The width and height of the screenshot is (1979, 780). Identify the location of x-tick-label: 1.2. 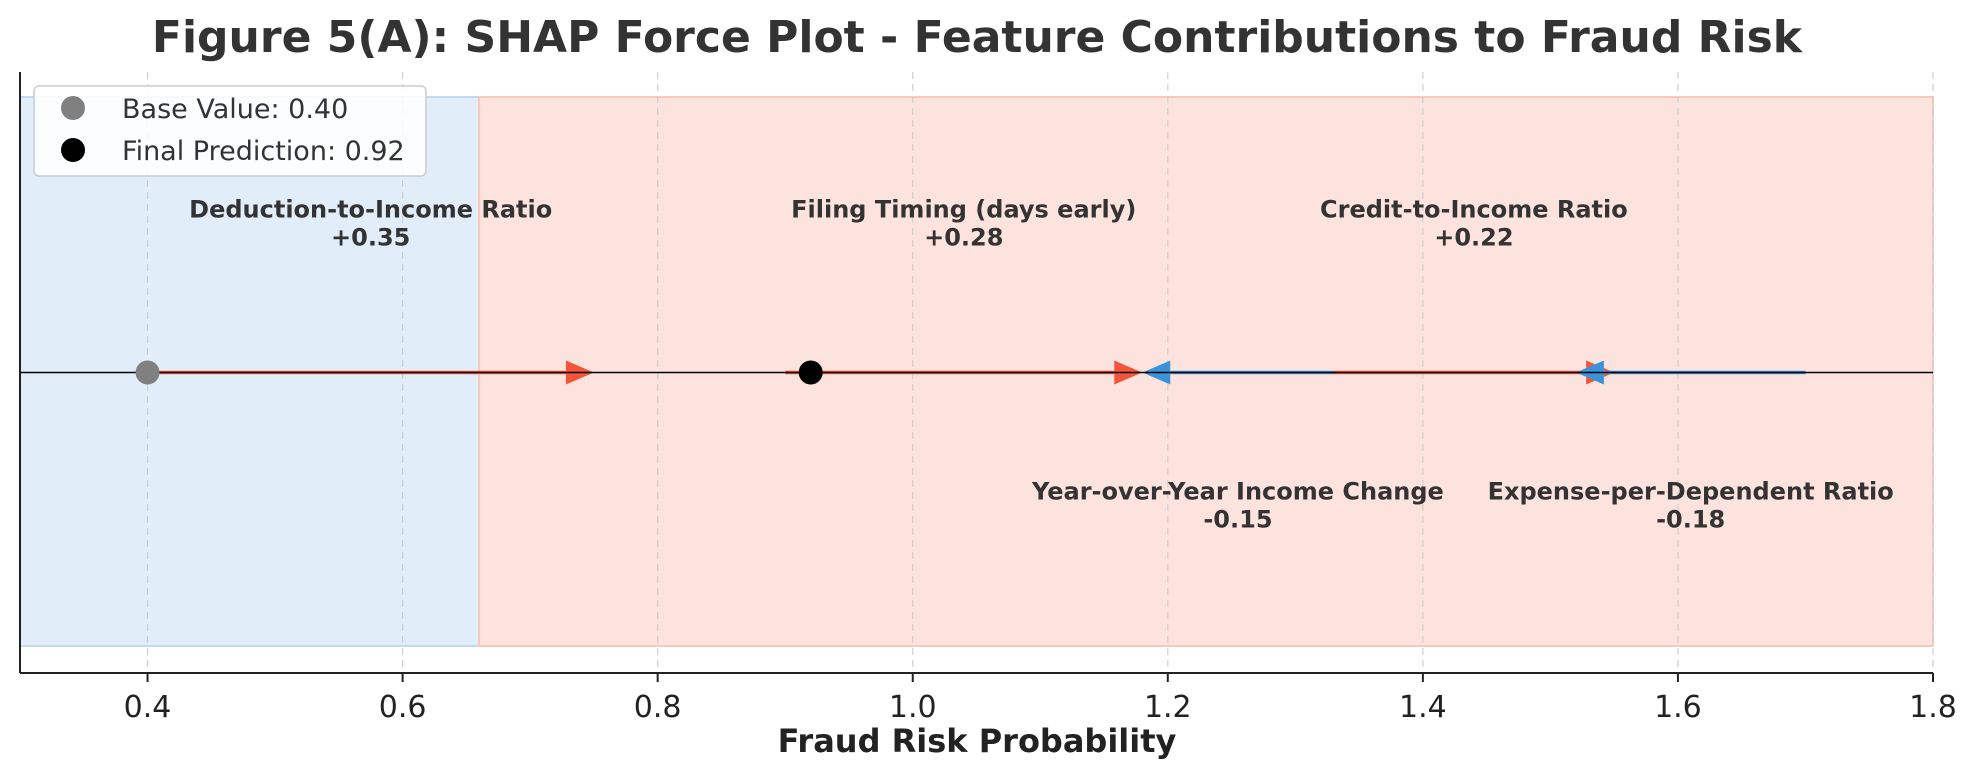
(1168, 707).